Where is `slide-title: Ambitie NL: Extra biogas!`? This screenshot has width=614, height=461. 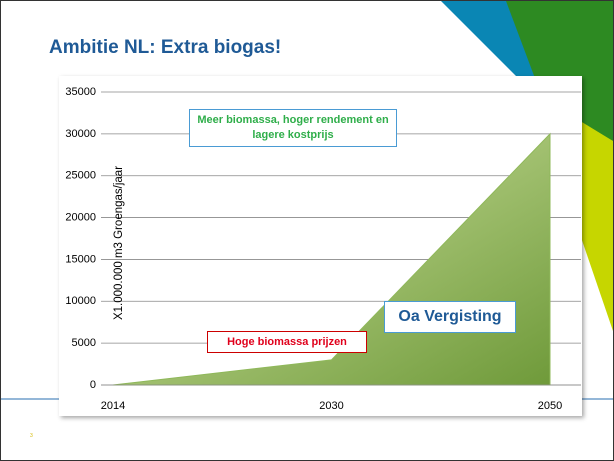
slide-title: Ambitie NL: Extra biogas! is located at coordinates (165, 47).